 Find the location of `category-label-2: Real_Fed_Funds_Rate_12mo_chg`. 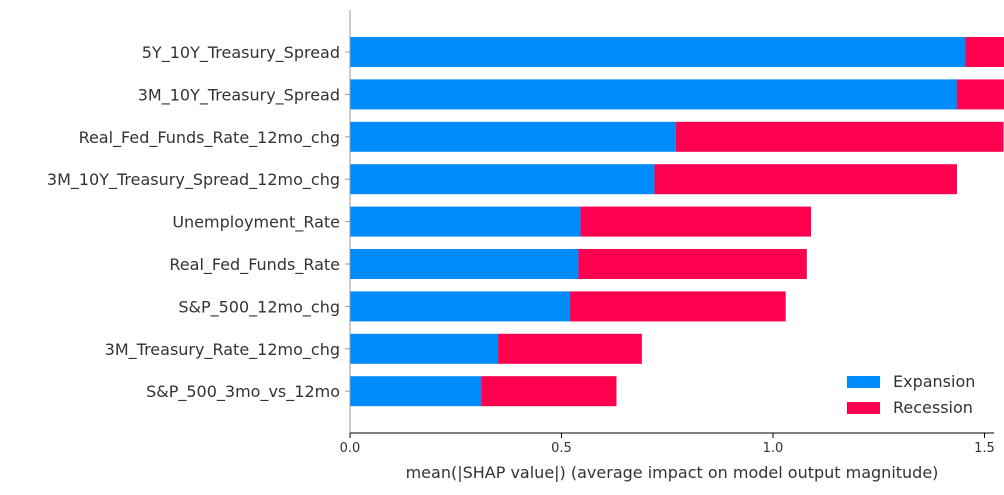

category-label-2: Real_Fed_Funds_Rate_12mo_chg is located at coordinates (209, 138).